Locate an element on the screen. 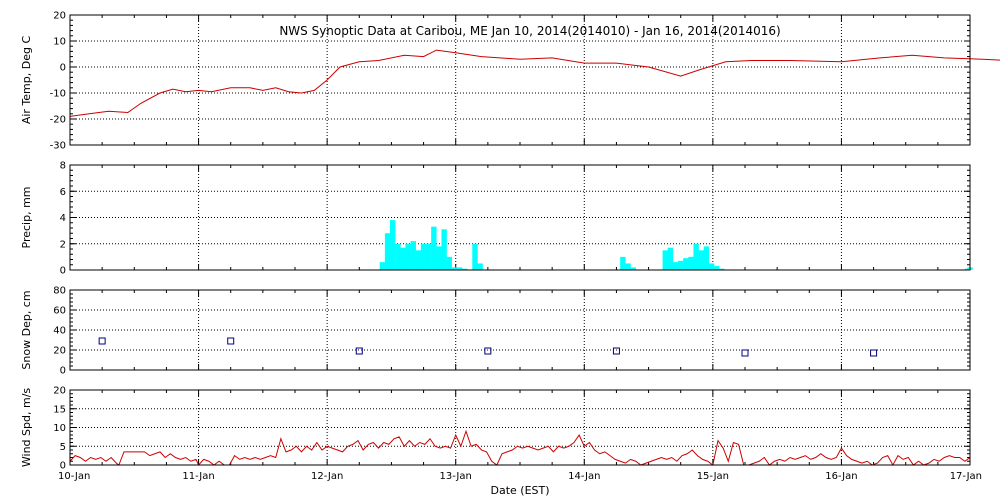 This screenshot has height=500, width=1000. y-tick-label: 2 is located at coordinates (63, 244).